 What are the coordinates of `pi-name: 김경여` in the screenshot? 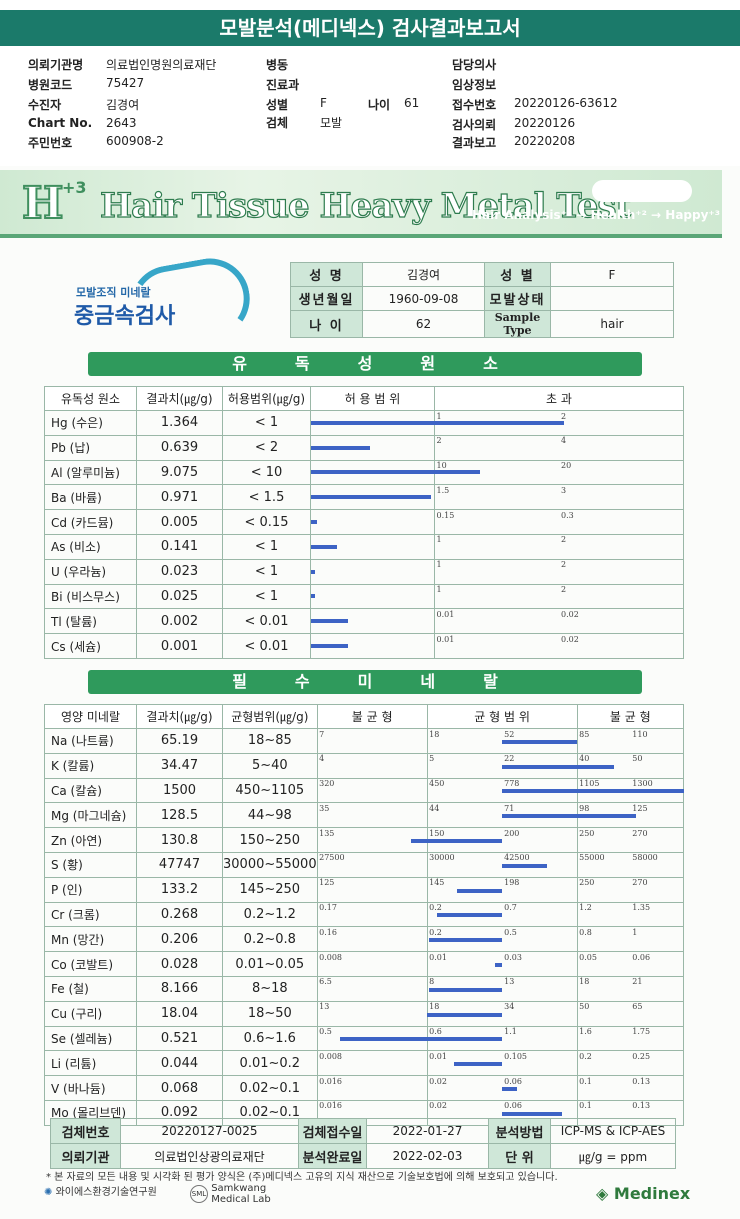 It's located at (423, 274).